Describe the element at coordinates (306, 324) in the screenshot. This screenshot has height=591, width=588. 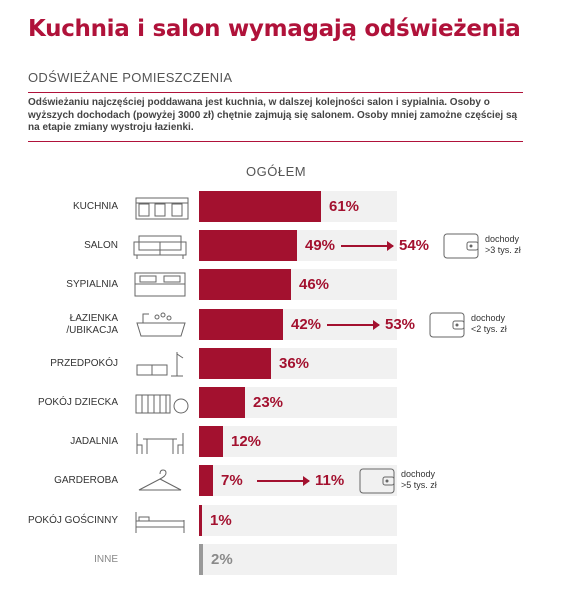
I see `data-label: 42%` at that location.